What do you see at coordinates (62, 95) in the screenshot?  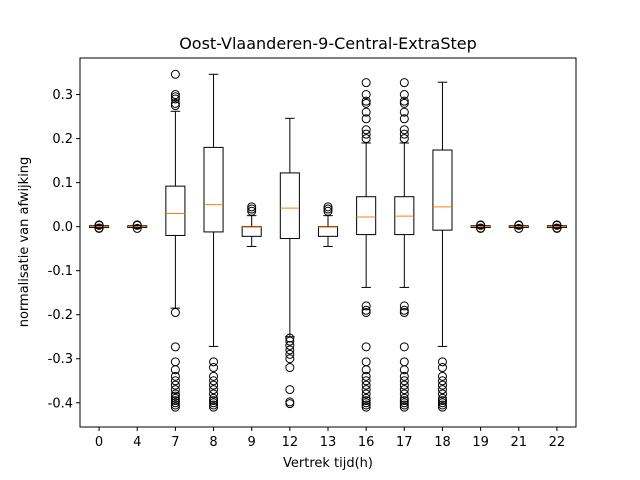 I see `y-tick-label: 0.3` at bounding box center [62, 95].